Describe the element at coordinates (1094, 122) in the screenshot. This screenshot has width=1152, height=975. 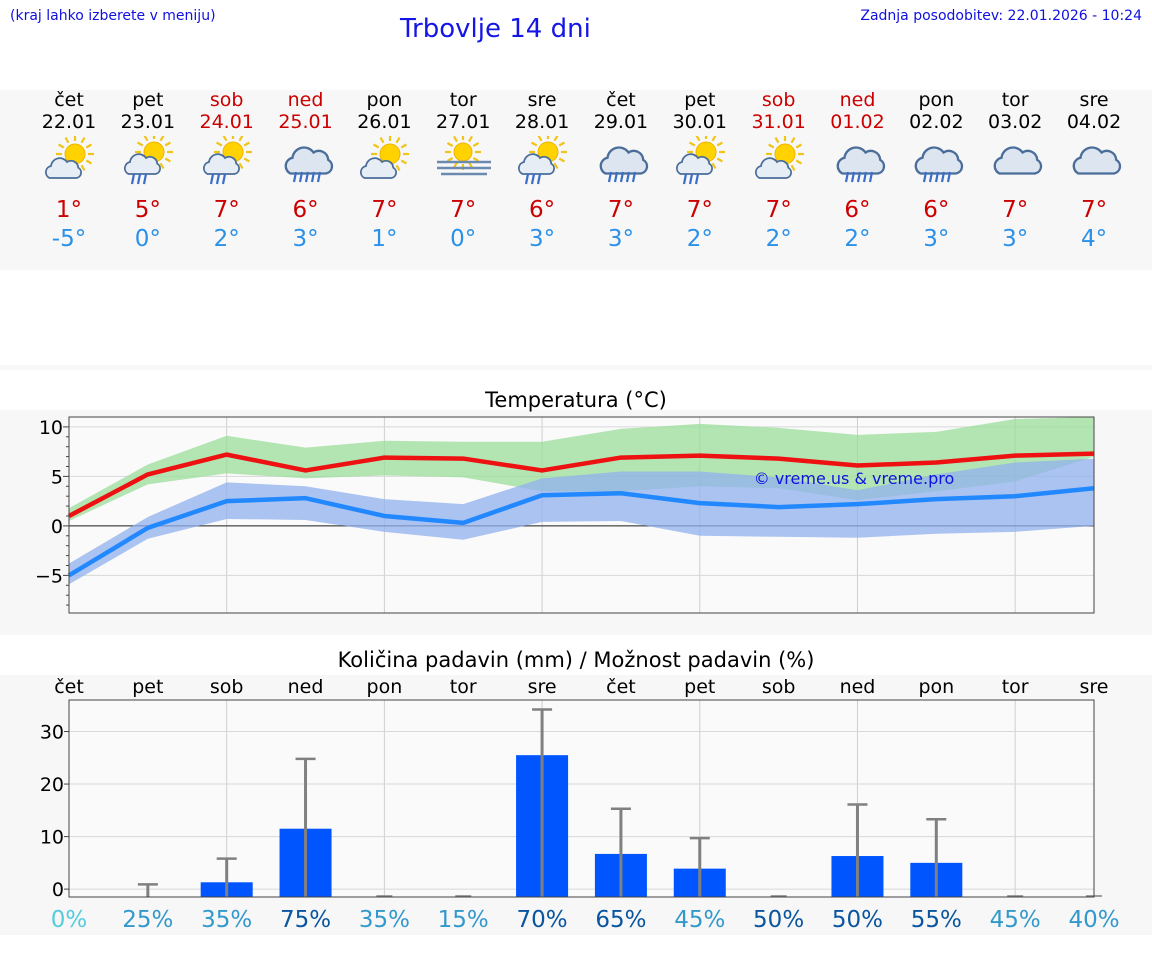
I see `day-date: 04.02` at that location.